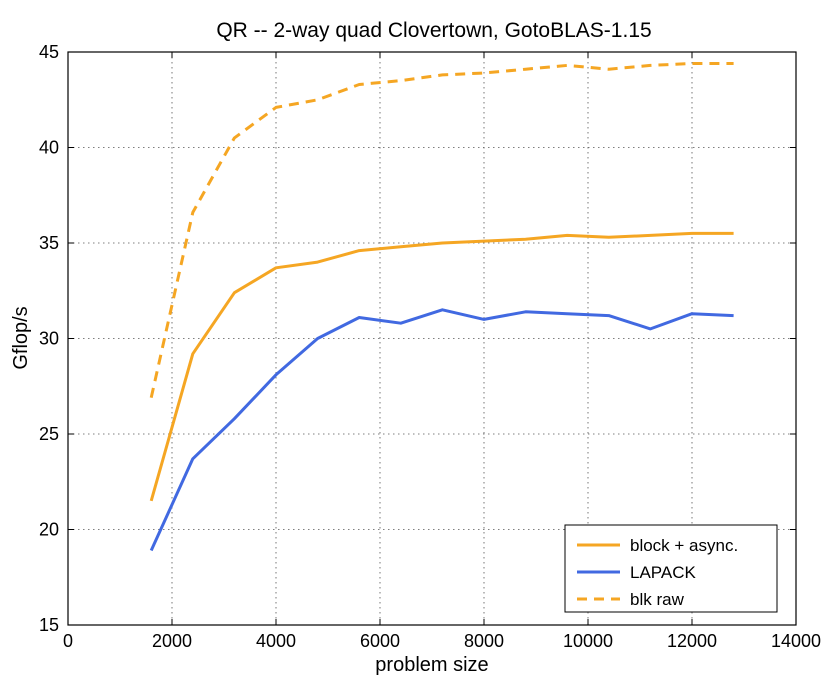  I want to click on y-tick-label: 45, so click(49, 52).